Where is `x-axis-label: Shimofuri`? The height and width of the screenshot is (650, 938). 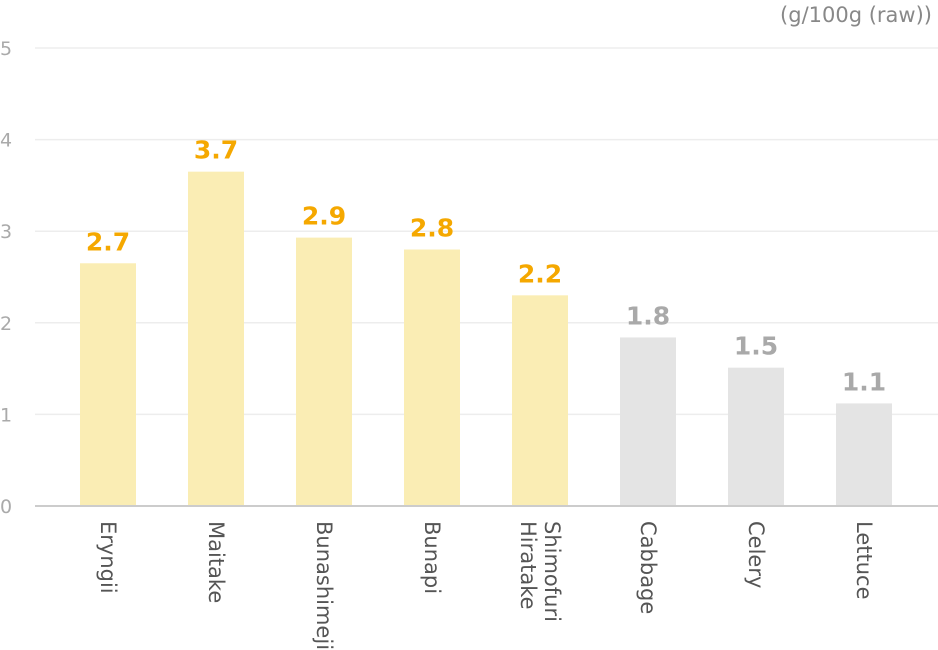 x-axis-label: Shimofuri is located at coordinates (552, 571).